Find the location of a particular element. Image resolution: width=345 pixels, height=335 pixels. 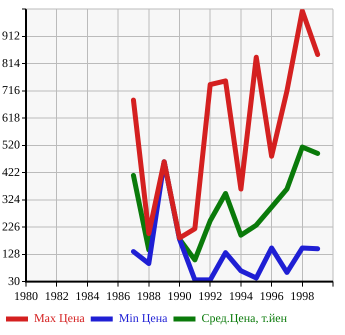

x-tick-label: 1982 is located at coordinates (56, 295).